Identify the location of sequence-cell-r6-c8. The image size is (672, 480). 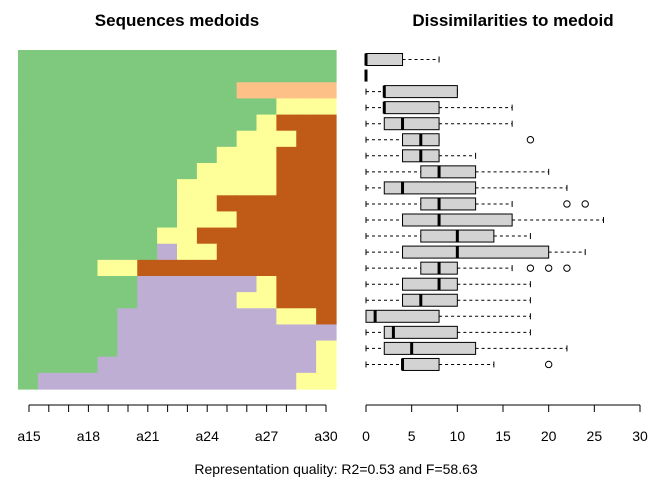
(167, 139).